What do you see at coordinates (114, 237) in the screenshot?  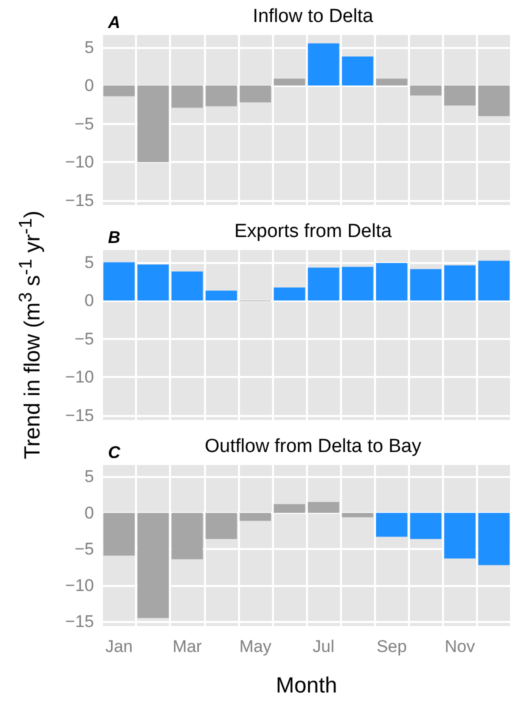 I see `text: B` at bounding box center [114, 237].